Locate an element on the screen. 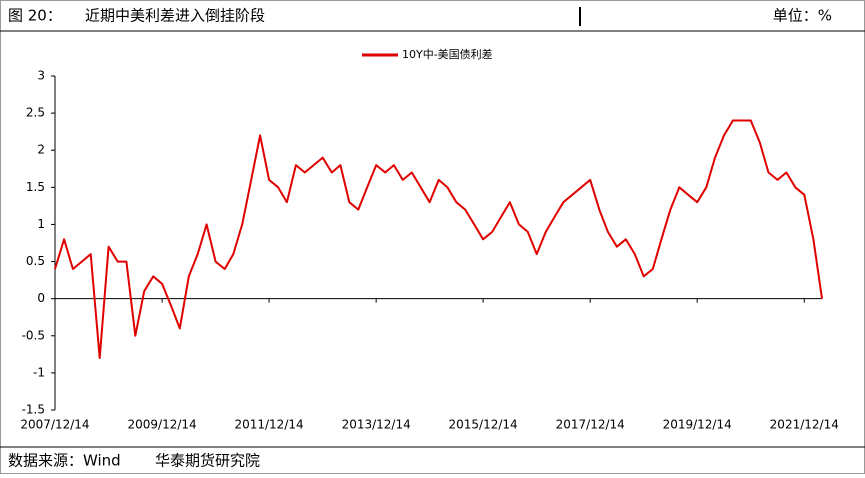  x-tick-label: 2017/12/14 is located at coordinates (590, 425).